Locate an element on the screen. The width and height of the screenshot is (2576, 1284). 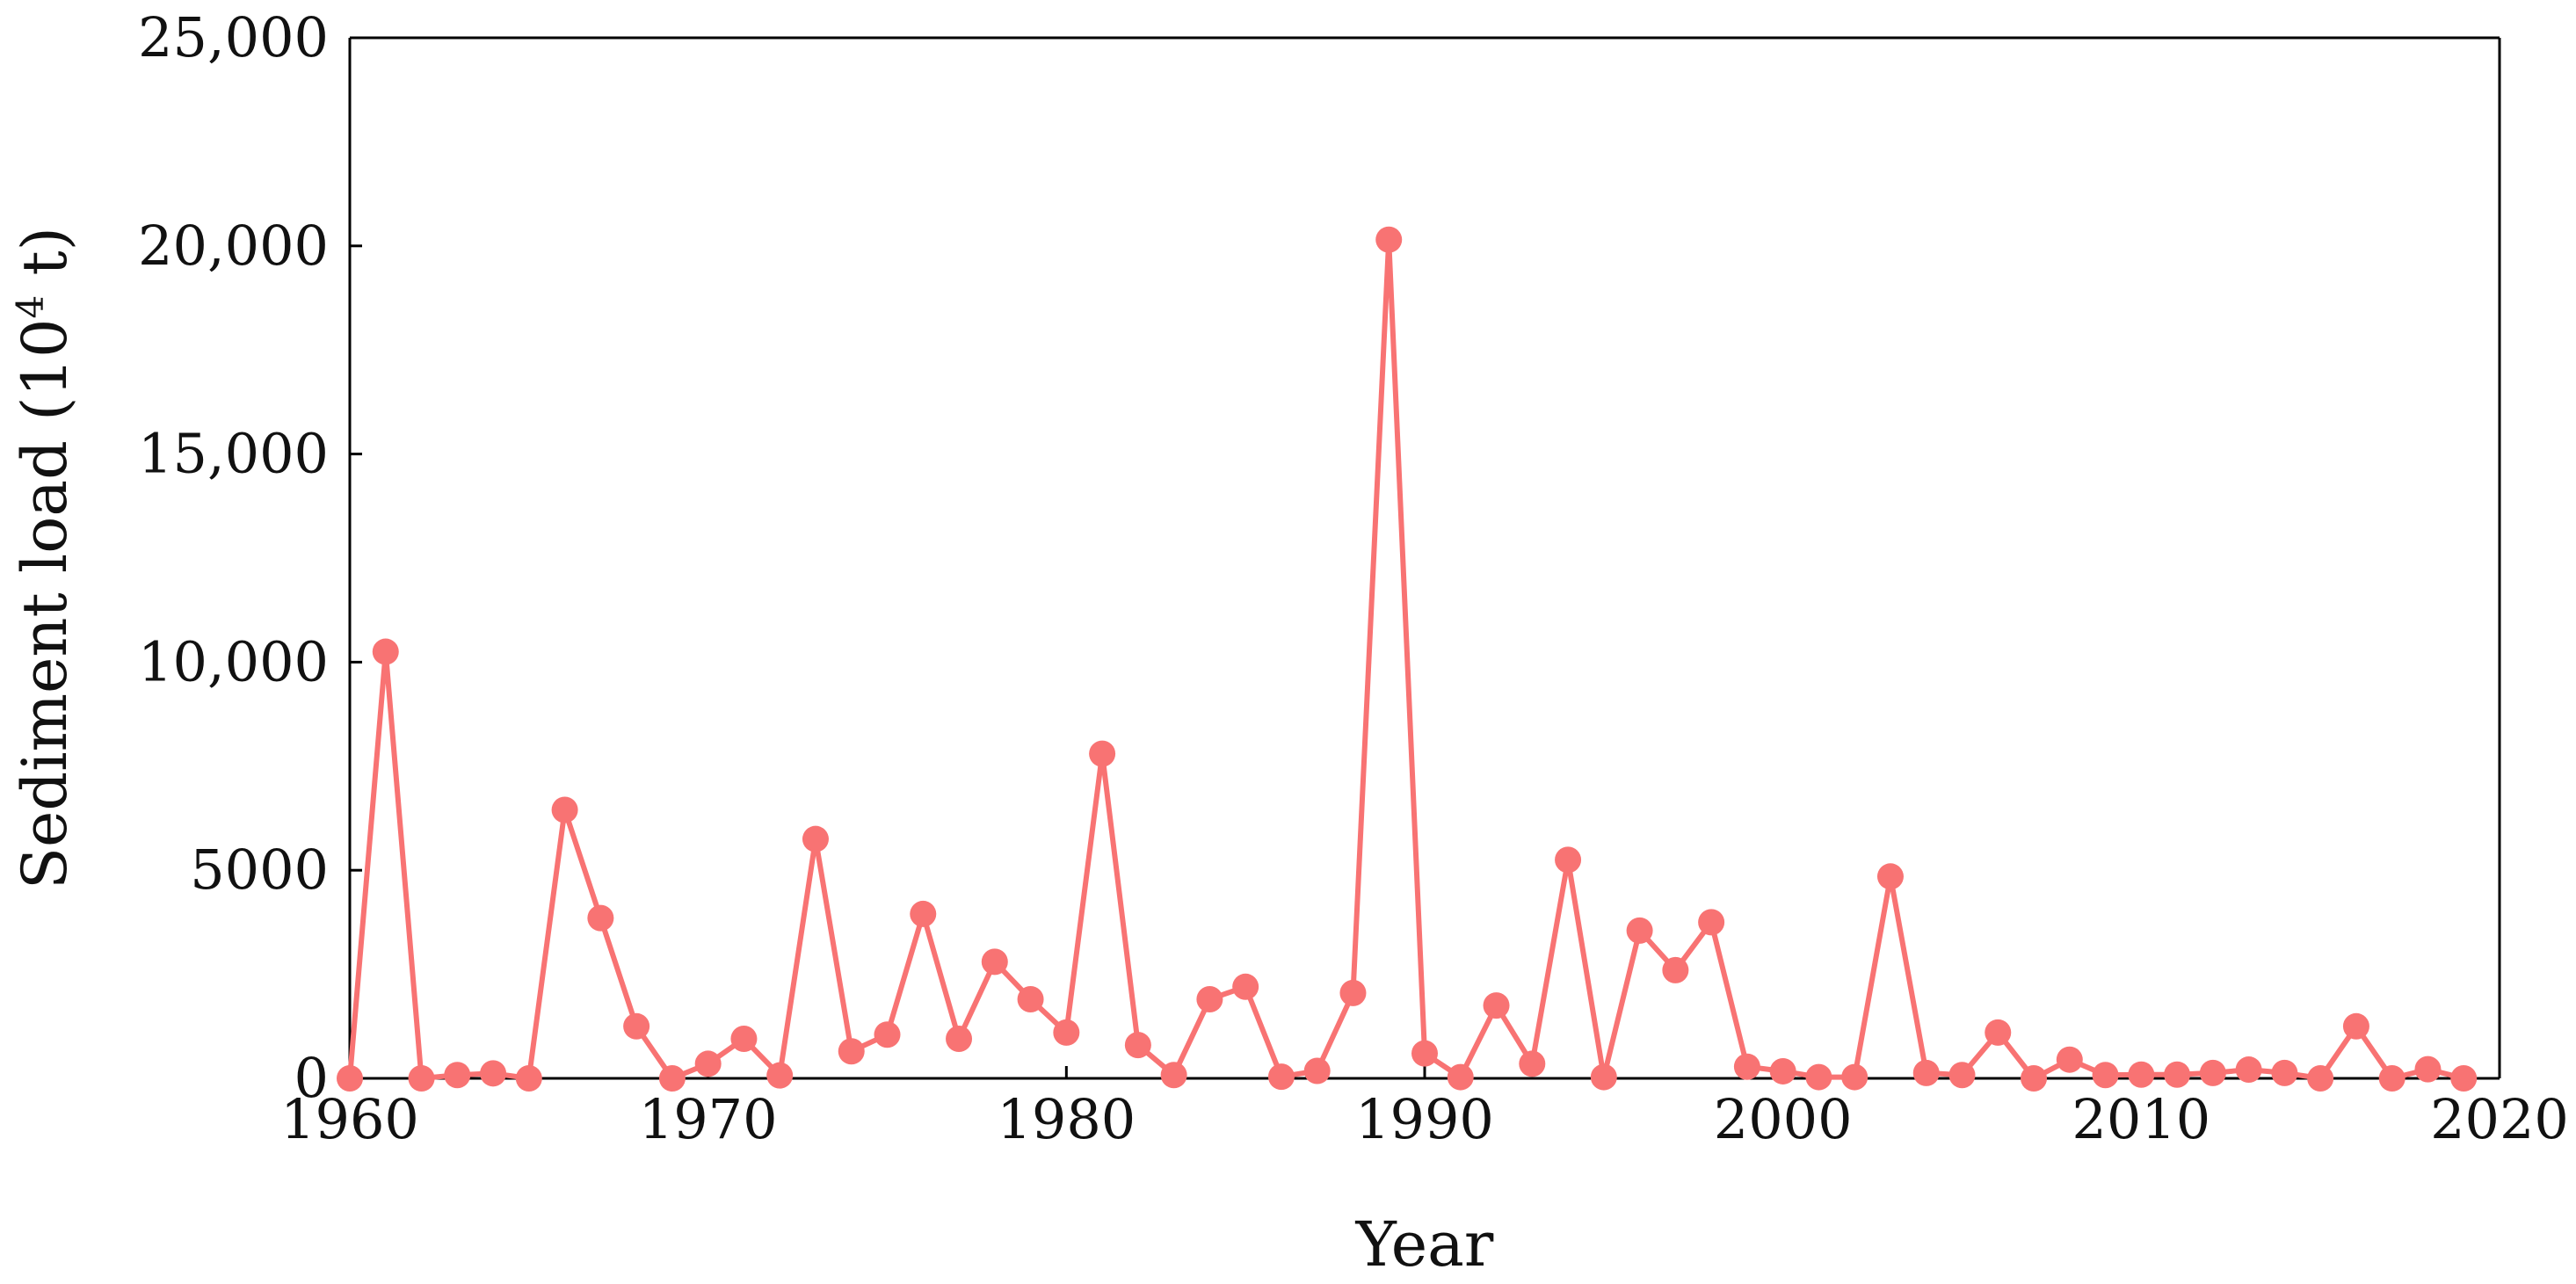
y-tick-label: 0 is located at coordinates (311, 1078).